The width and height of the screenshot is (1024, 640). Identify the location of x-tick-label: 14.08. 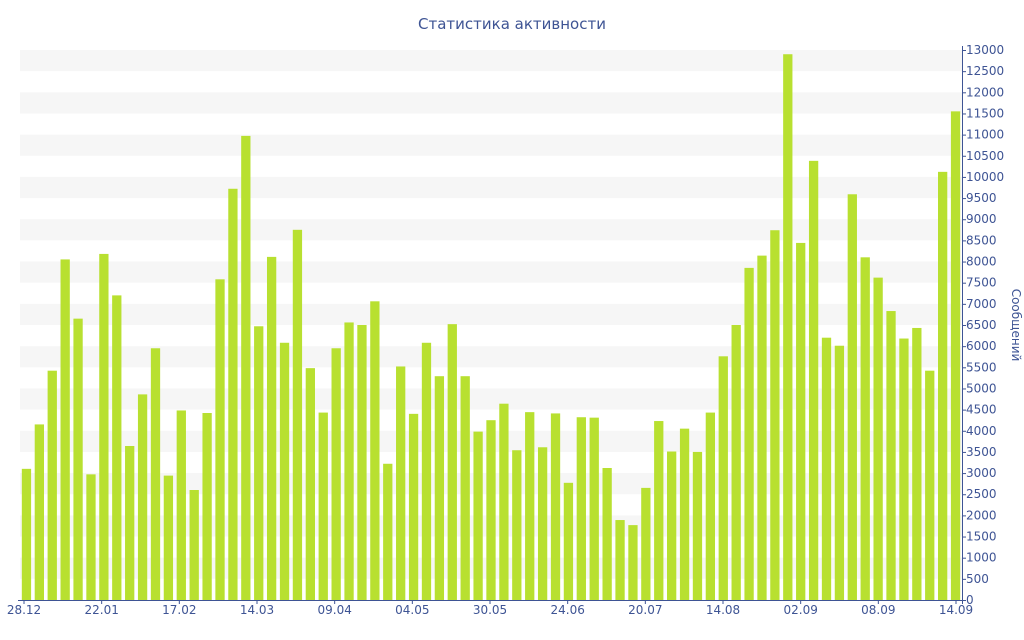
(723, 610).